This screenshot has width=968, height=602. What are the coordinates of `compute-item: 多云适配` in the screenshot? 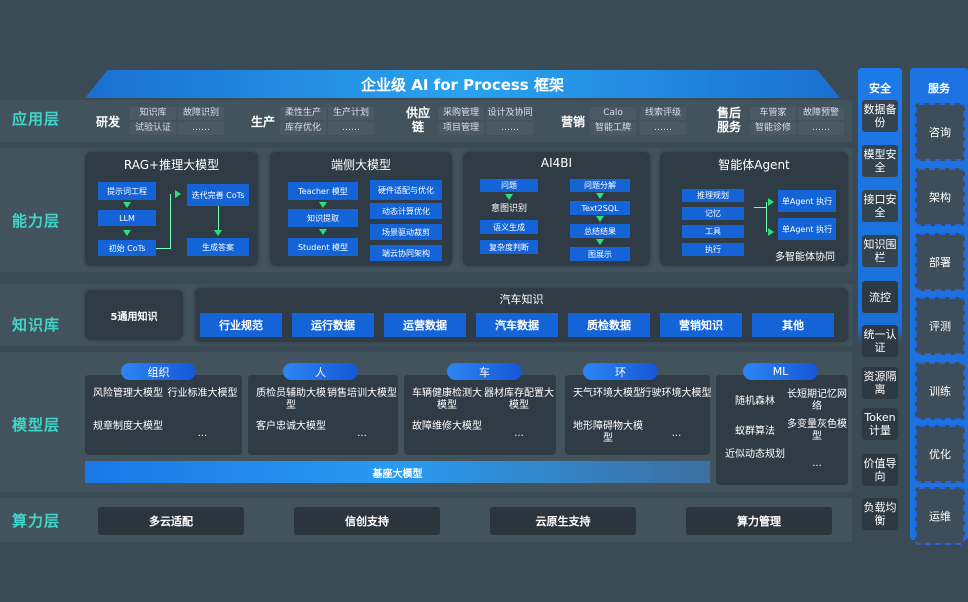 It's located at (171, 521).